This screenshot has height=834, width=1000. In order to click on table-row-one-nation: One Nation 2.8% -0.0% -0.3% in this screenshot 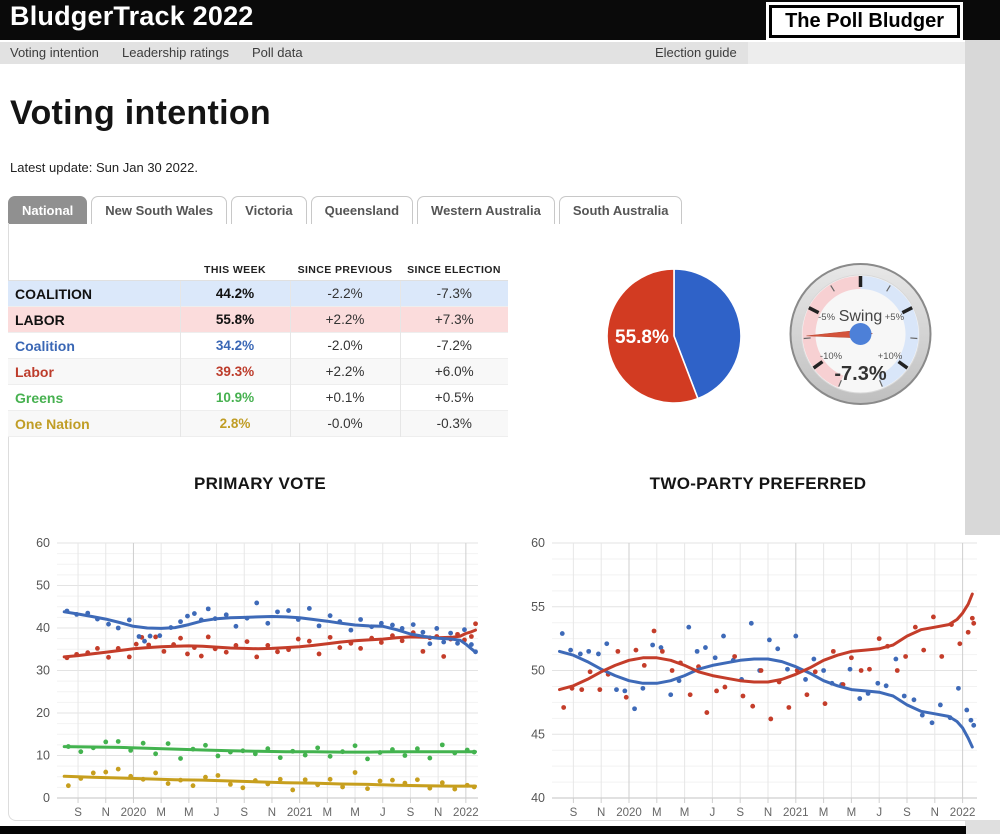, I will do `click(258, 423)`.